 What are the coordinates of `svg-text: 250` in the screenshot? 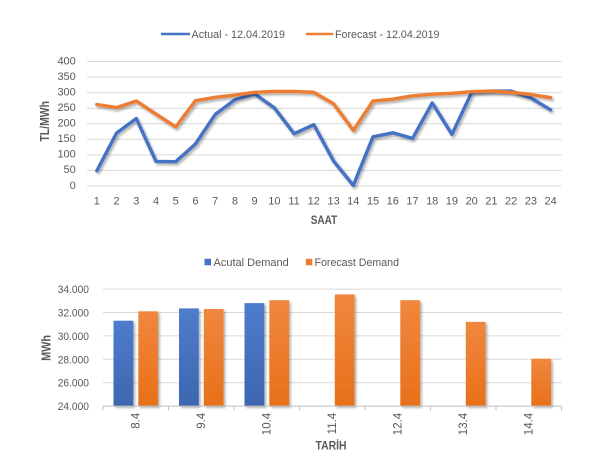 It's located at (66, 108).